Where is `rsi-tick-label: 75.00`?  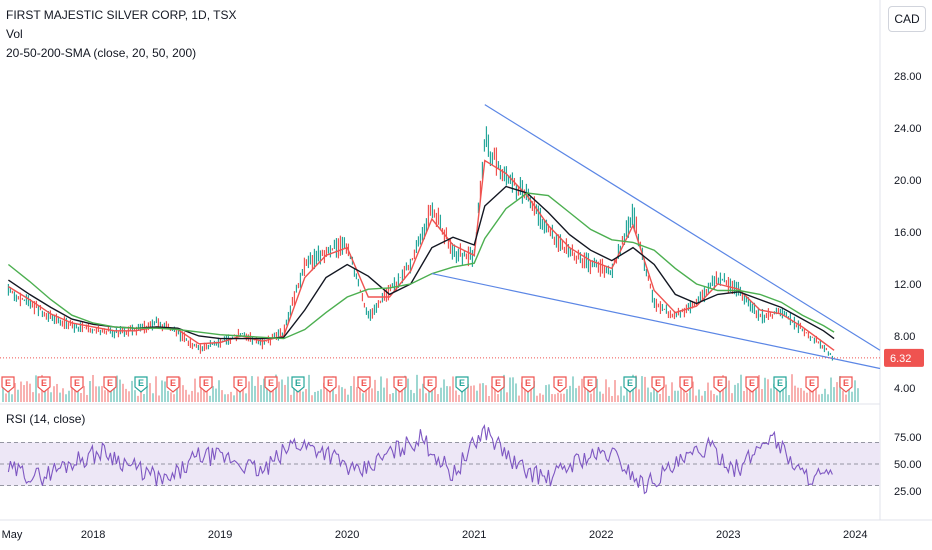 rsi-tick-label: 75.00 is located at coordinates (908, 438).